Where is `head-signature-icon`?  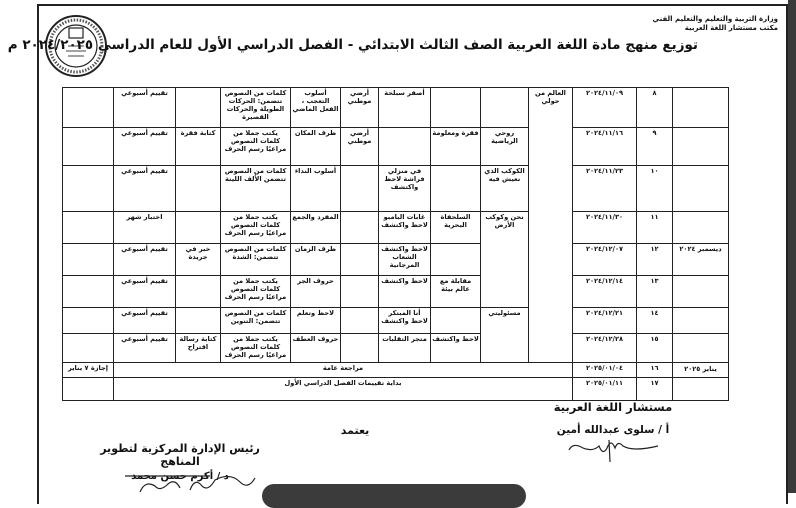 head-signature-icon is located at coordinates (190, 484).